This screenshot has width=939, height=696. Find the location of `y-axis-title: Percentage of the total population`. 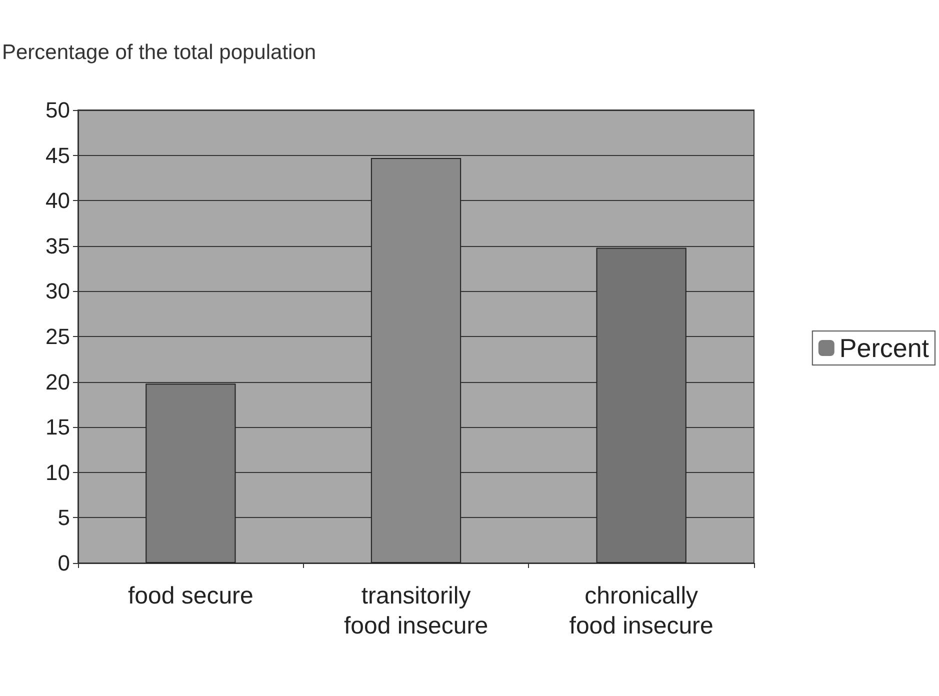

y-axis-title: Percentage of the total population is located at coordinates (159, 52).